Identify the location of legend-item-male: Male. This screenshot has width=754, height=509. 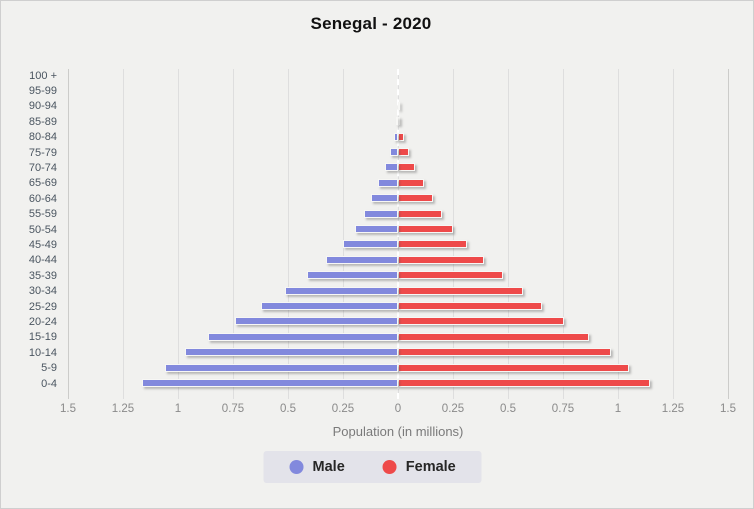
(317, 467).